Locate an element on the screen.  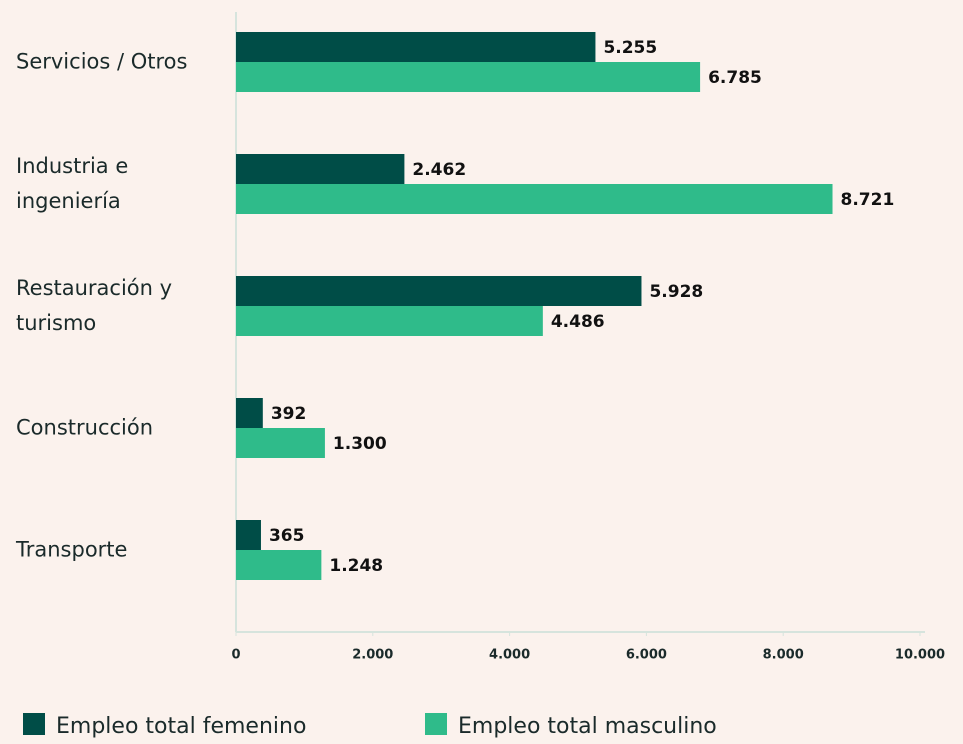
value-label: 1.248 is located at coordinates (356, 566).